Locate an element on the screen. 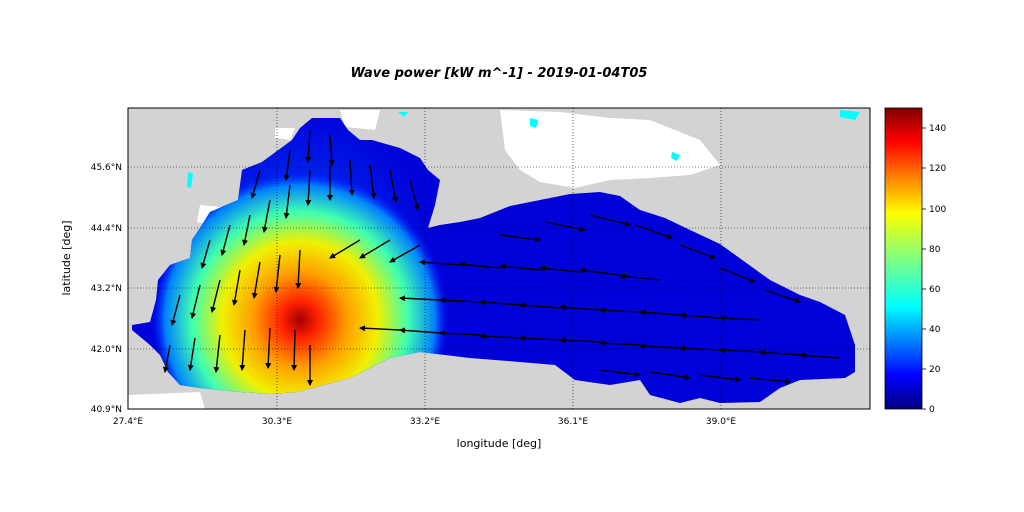 This screenshot has width=1024, height=512. x-tick-label: 39.0°E is located at coordinates (721, 422).